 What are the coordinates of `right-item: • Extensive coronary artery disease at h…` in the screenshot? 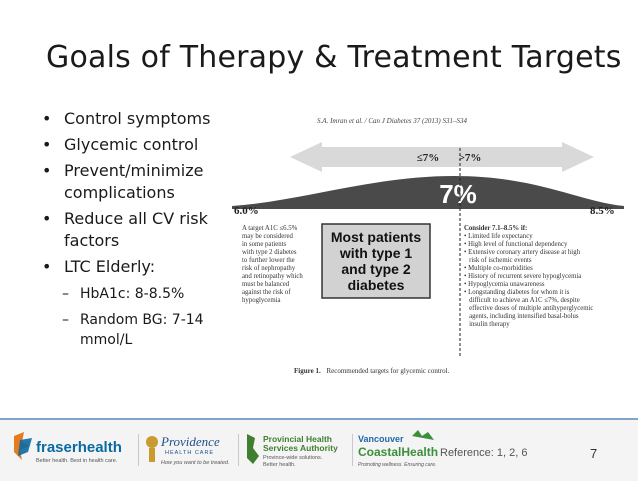 It's located at (522, 252).